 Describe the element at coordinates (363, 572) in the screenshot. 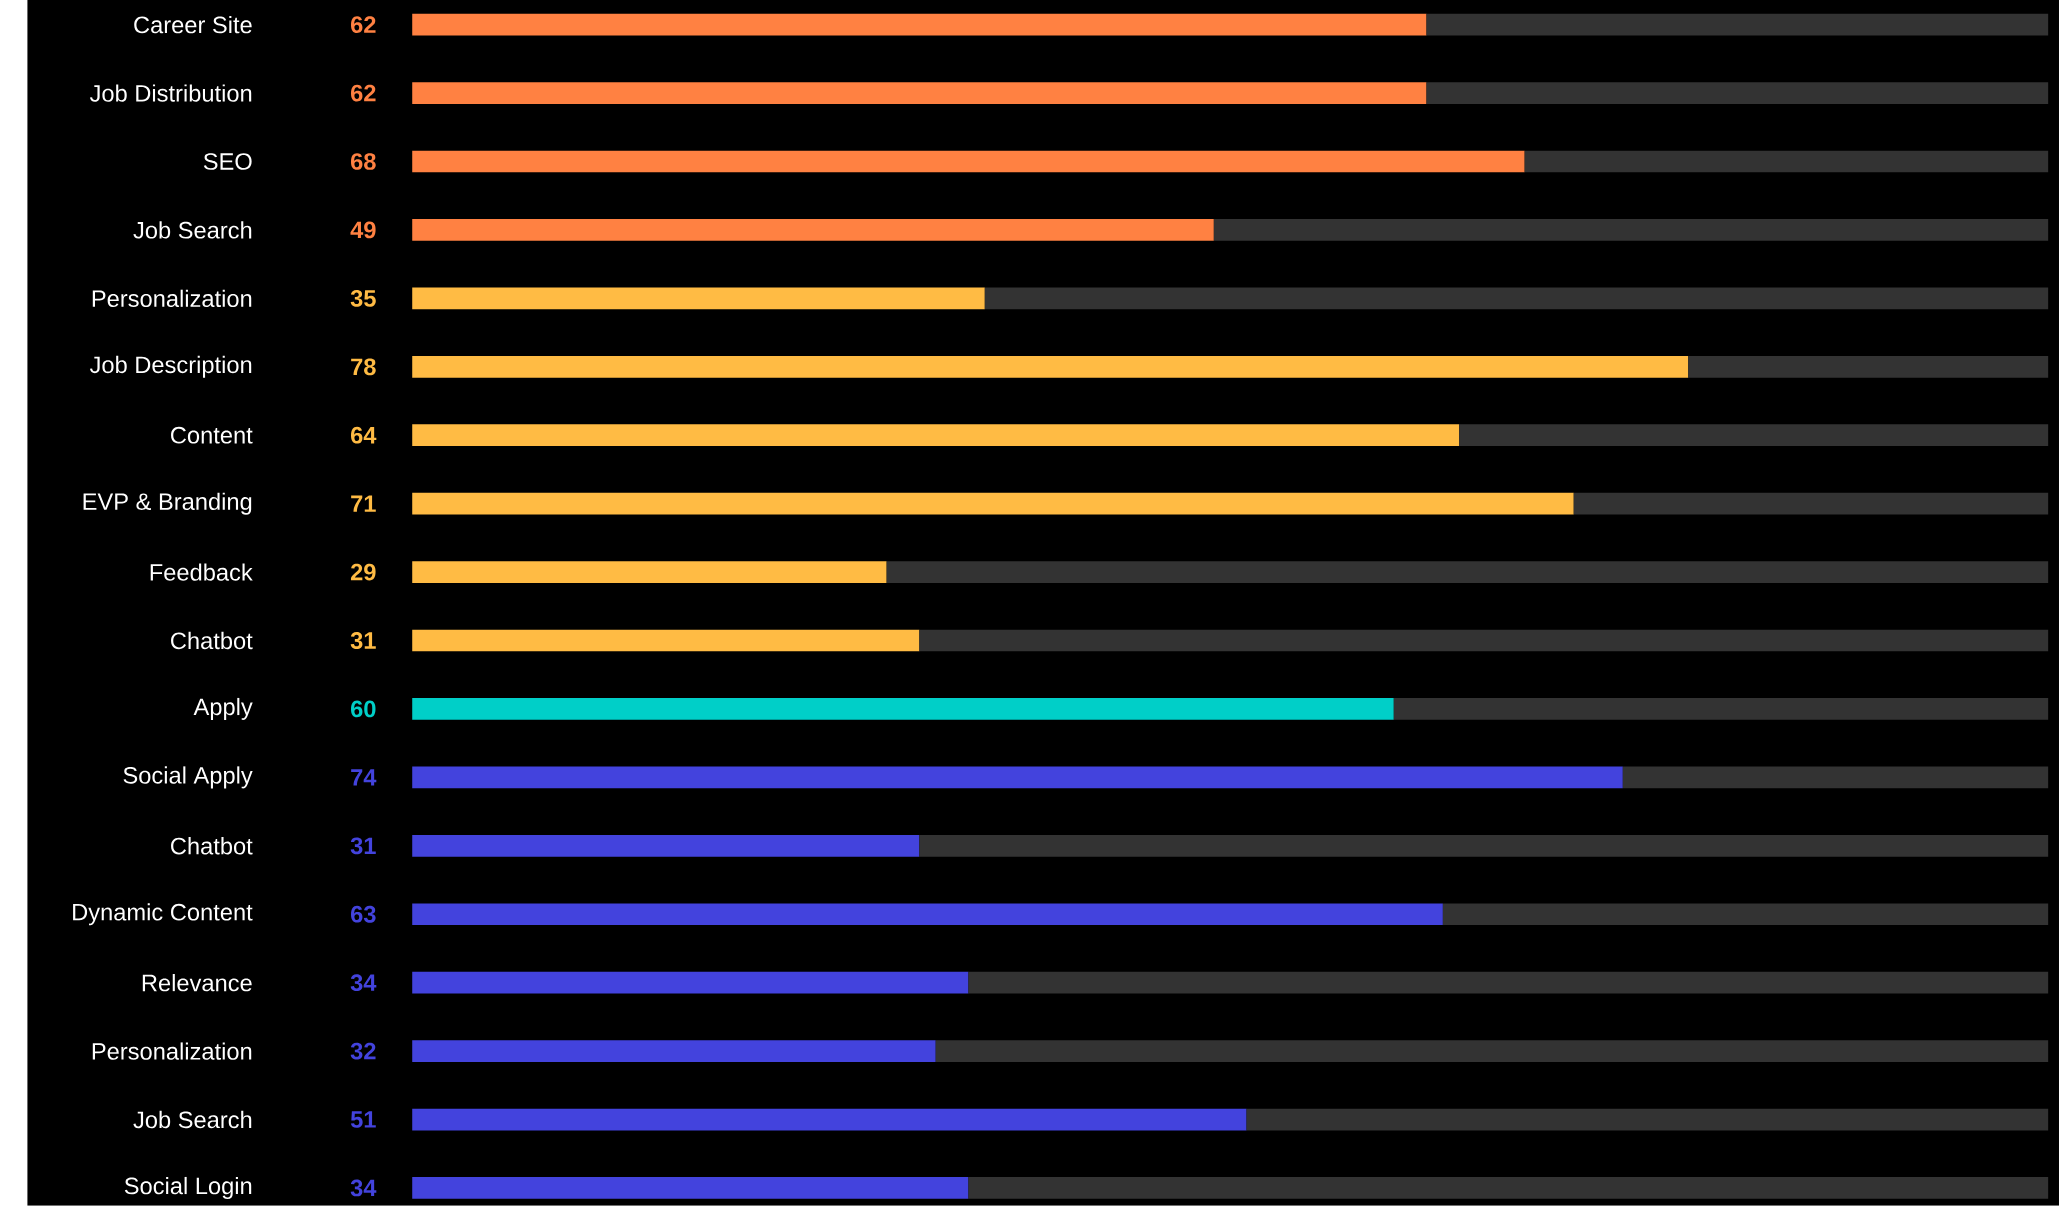

I see `data-label: 29` at that location.